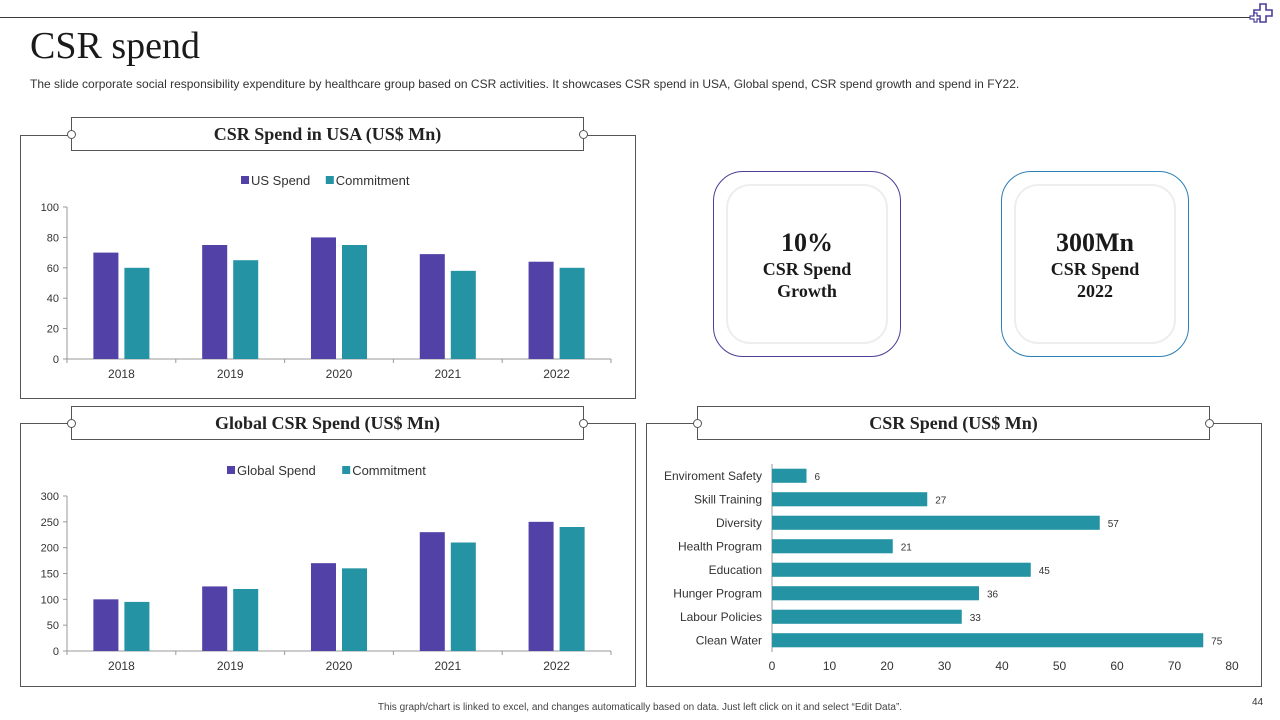 Image resolution: width=1280 pixels, height=720 pixels. Describe the element at coordinates (1217, 641) in the screenshot. I see `data-label: 75` at that location.